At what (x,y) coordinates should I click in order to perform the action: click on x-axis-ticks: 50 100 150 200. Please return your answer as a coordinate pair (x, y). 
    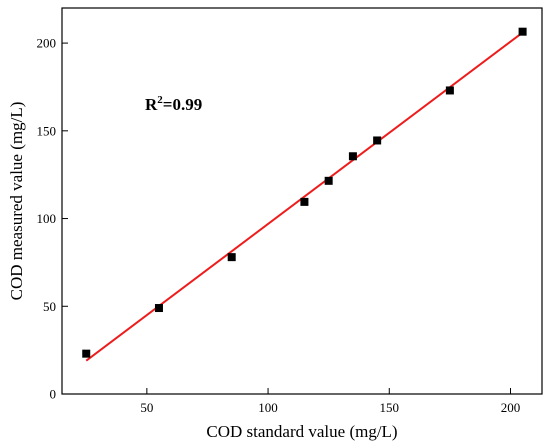
    Looking at the image, I should click on (330, 401).